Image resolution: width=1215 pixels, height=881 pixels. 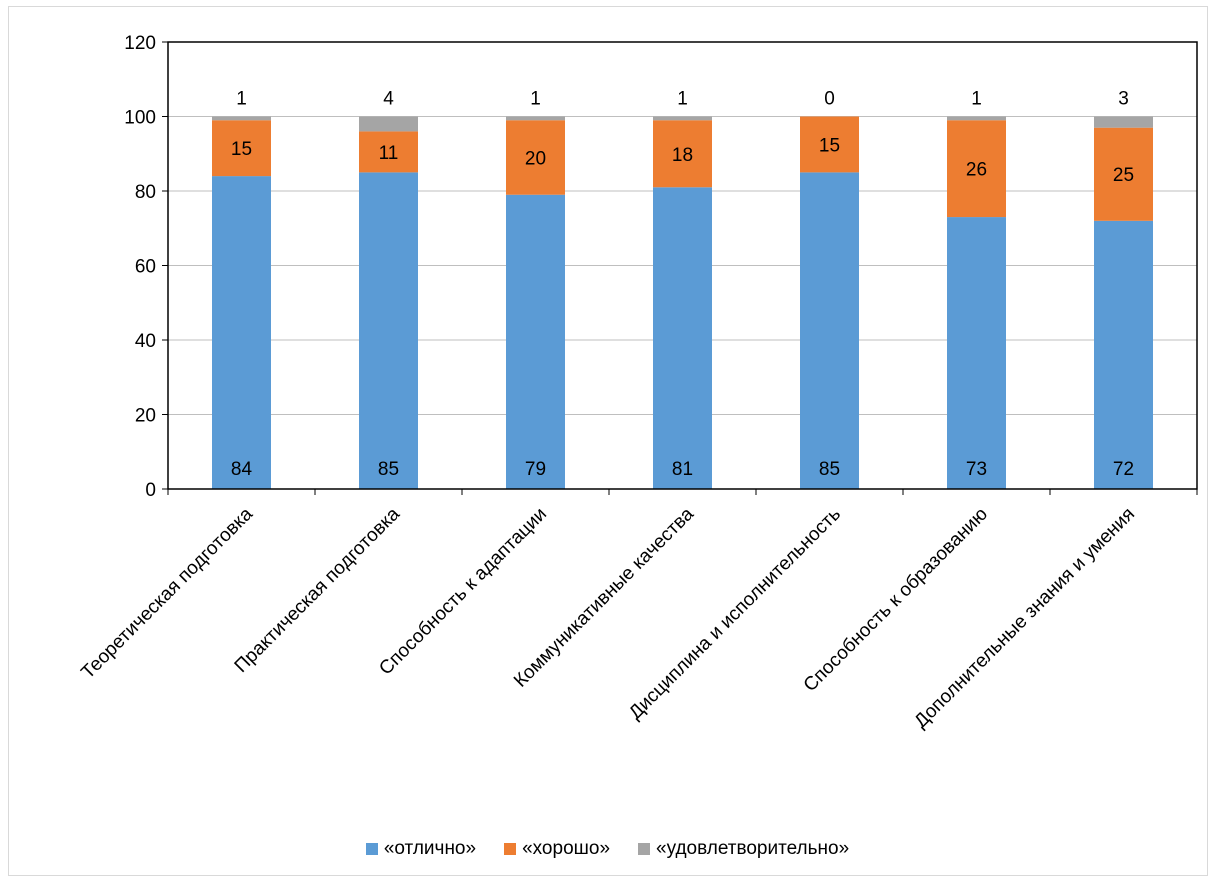 I want to click on legend-item-satisfactory: «удовлетворительно», so click(x=743, y=849).